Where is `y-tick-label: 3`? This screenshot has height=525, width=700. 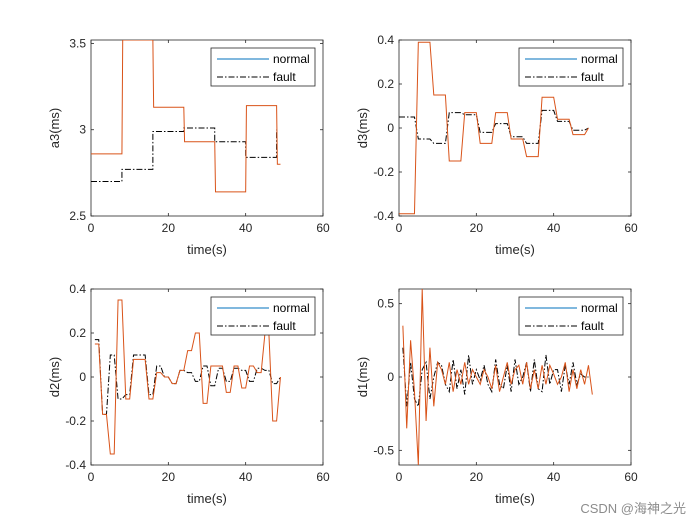 y-tick-label: 3 is located at coordinates (82, 130).